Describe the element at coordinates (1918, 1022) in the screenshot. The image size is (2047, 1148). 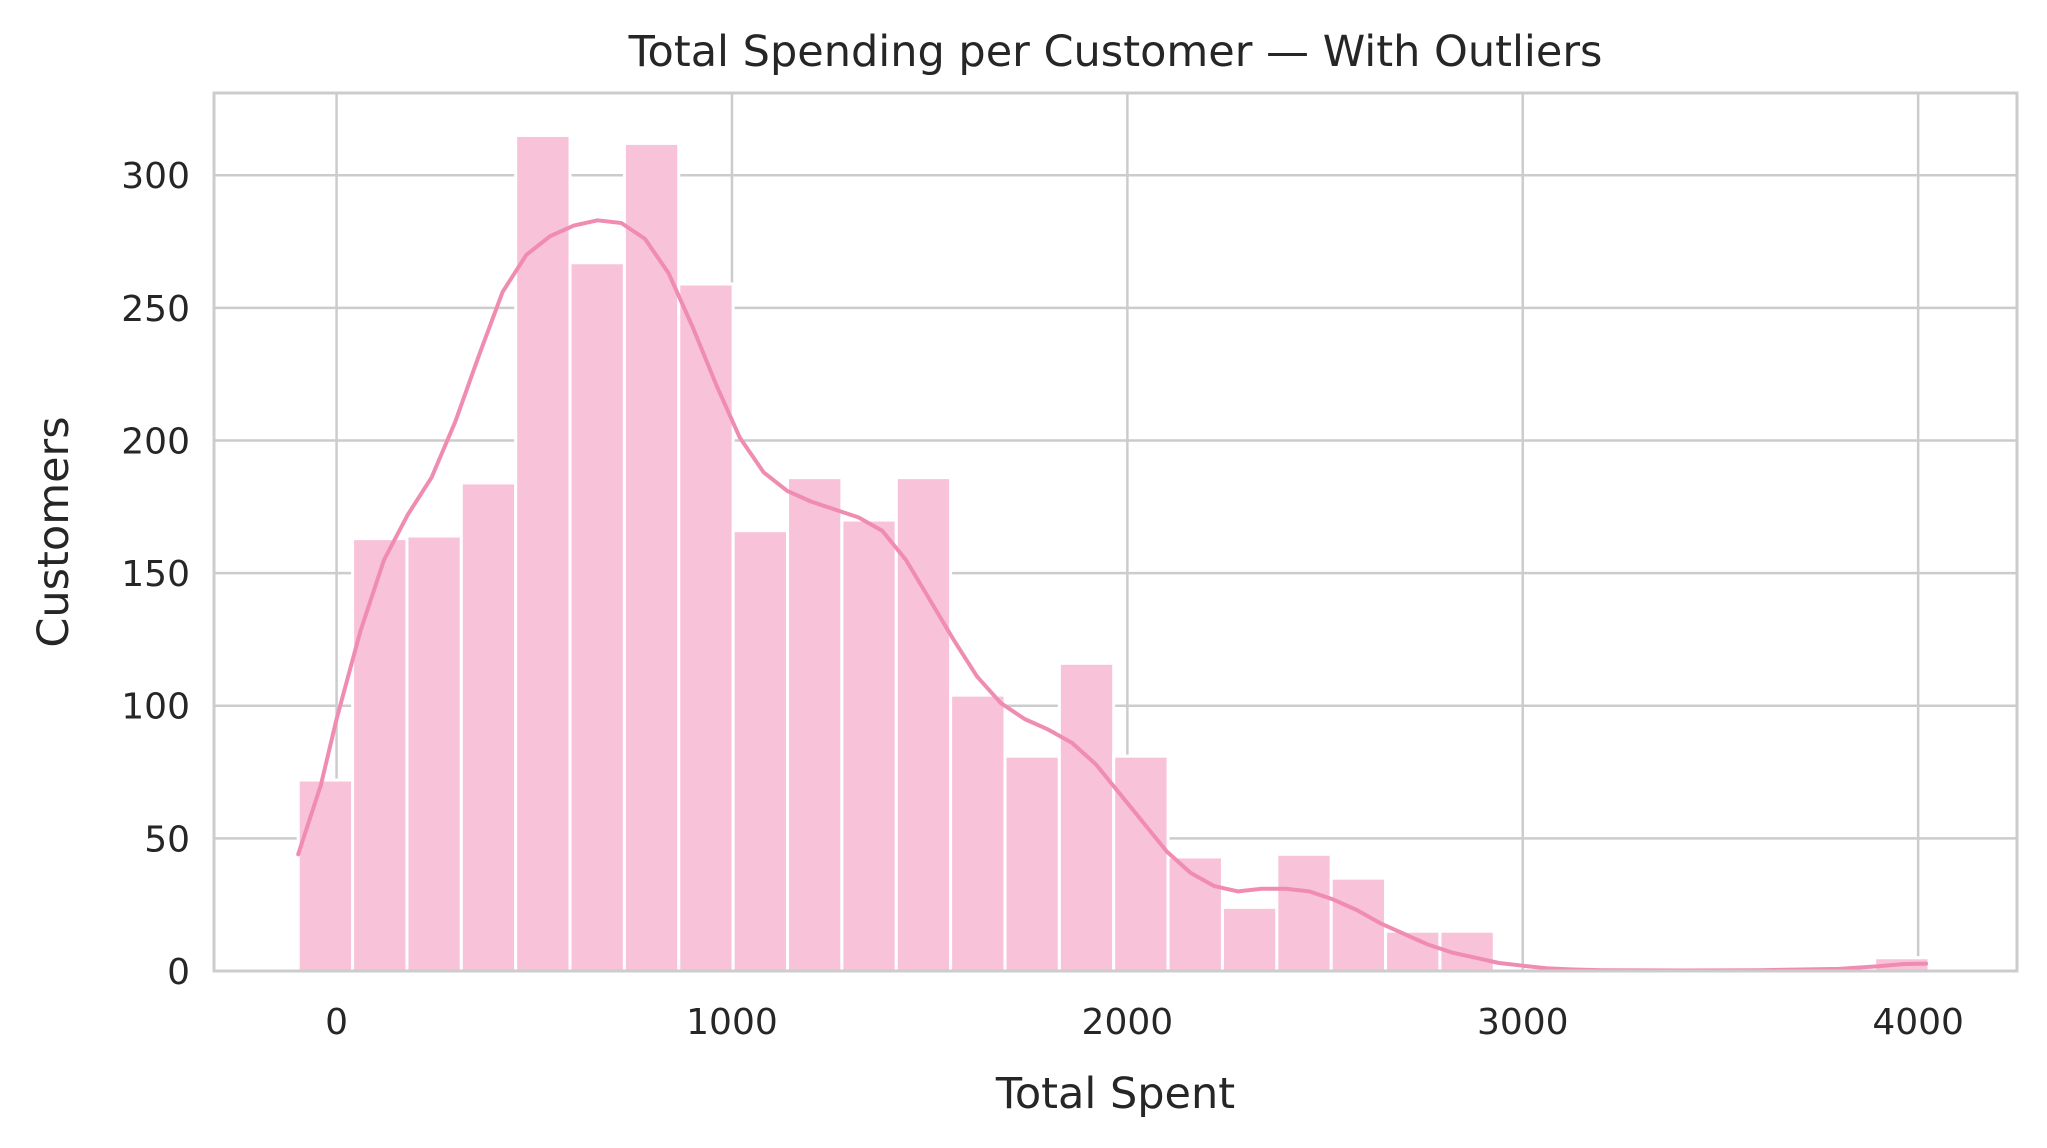
I see `x-tick-label: 4000` at that location.